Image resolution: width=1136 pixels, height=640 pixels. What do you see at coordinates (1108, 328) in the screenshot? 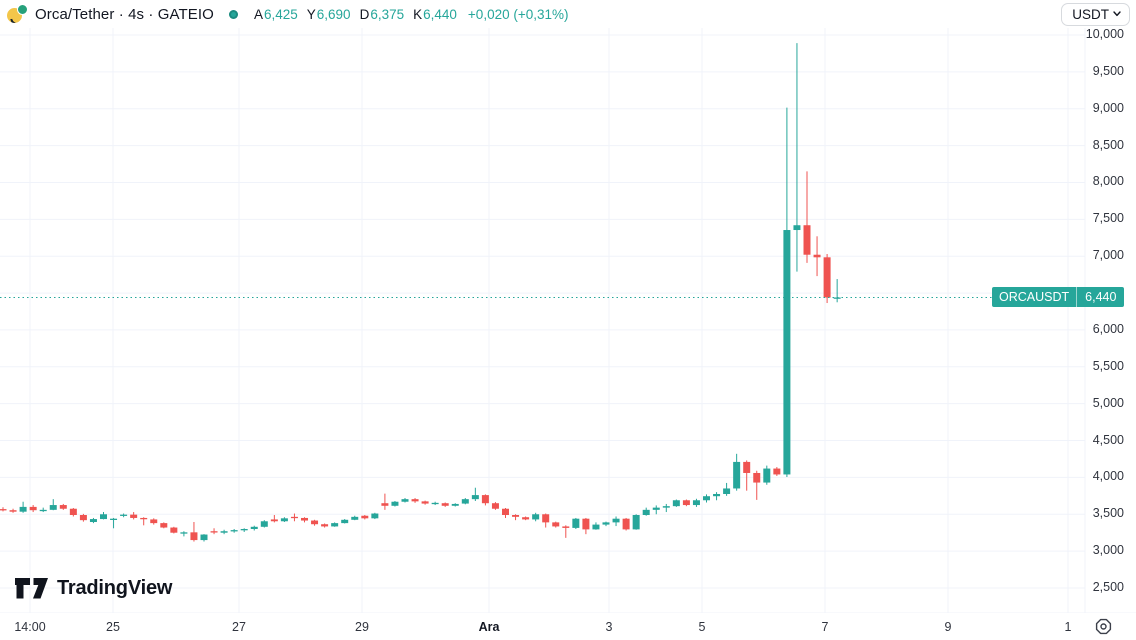
I see `price-axis-label: 6,000` at bounding box center [1108, 328].